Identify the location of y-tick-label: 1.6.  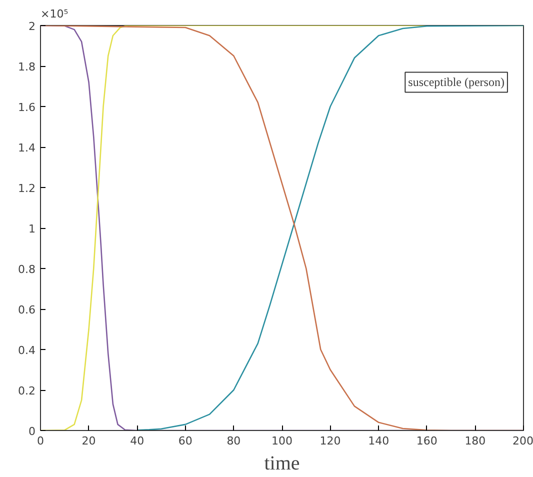
(27, 107).